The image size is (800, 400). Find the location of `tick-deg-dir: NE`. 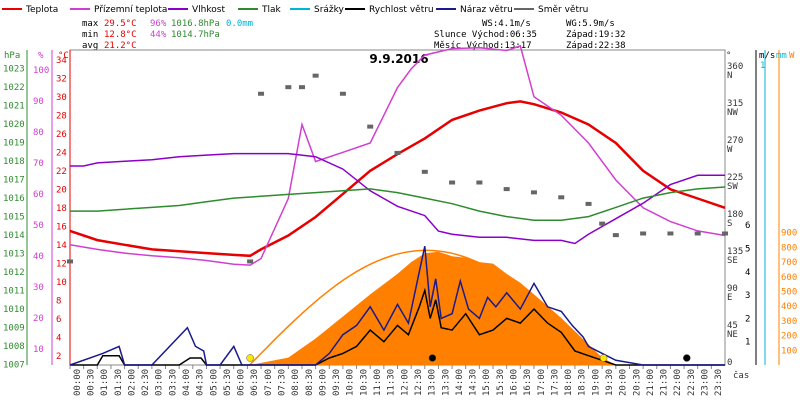

tick-deg-dir: NE is located at coordinates (732, 335).